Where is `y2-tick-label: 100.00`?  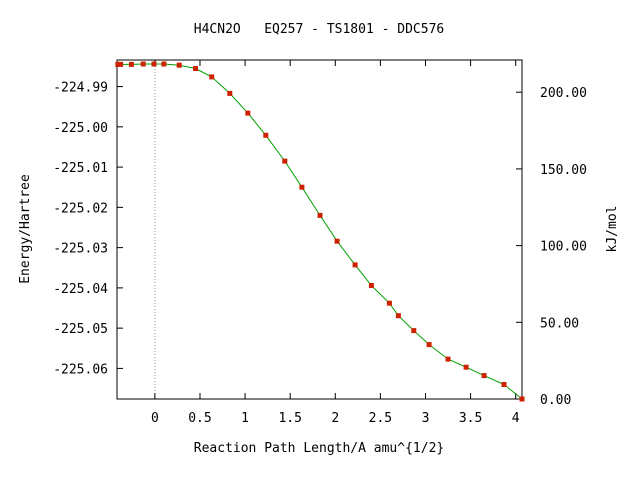
y2-tick-label: 100.00 is located at coordinates (563, 247).